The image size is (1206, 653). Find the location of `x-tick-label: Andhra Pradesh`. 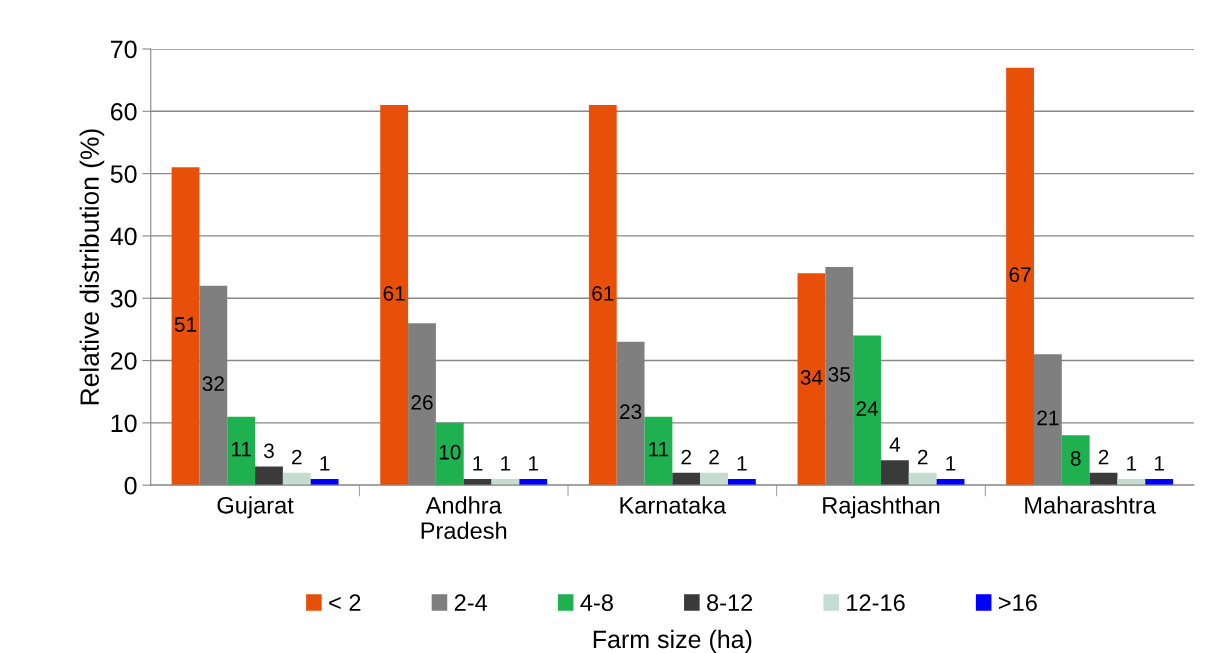

x-tick-label: Andhra Pradesh is located at coordinates (464, 518).